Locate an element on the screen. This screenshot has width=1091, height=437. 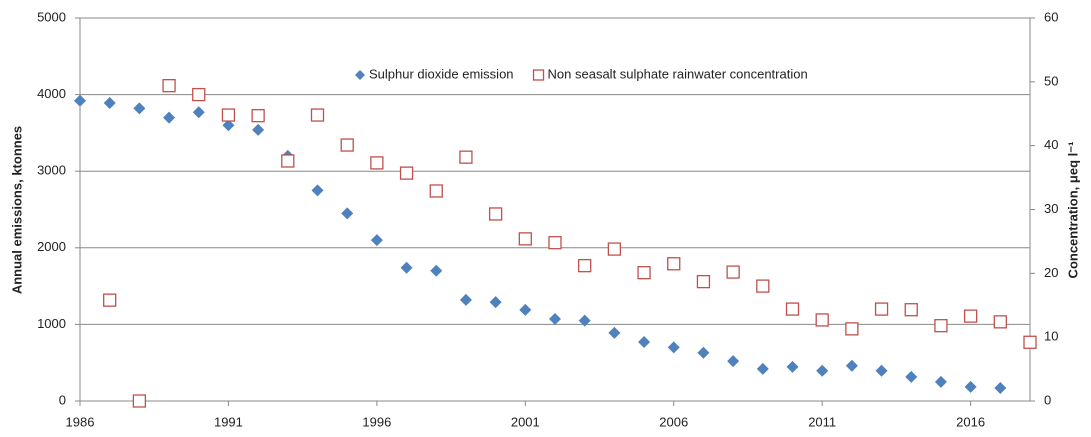
y2-tick-label: 40 is located at coordinates (1051, 144).